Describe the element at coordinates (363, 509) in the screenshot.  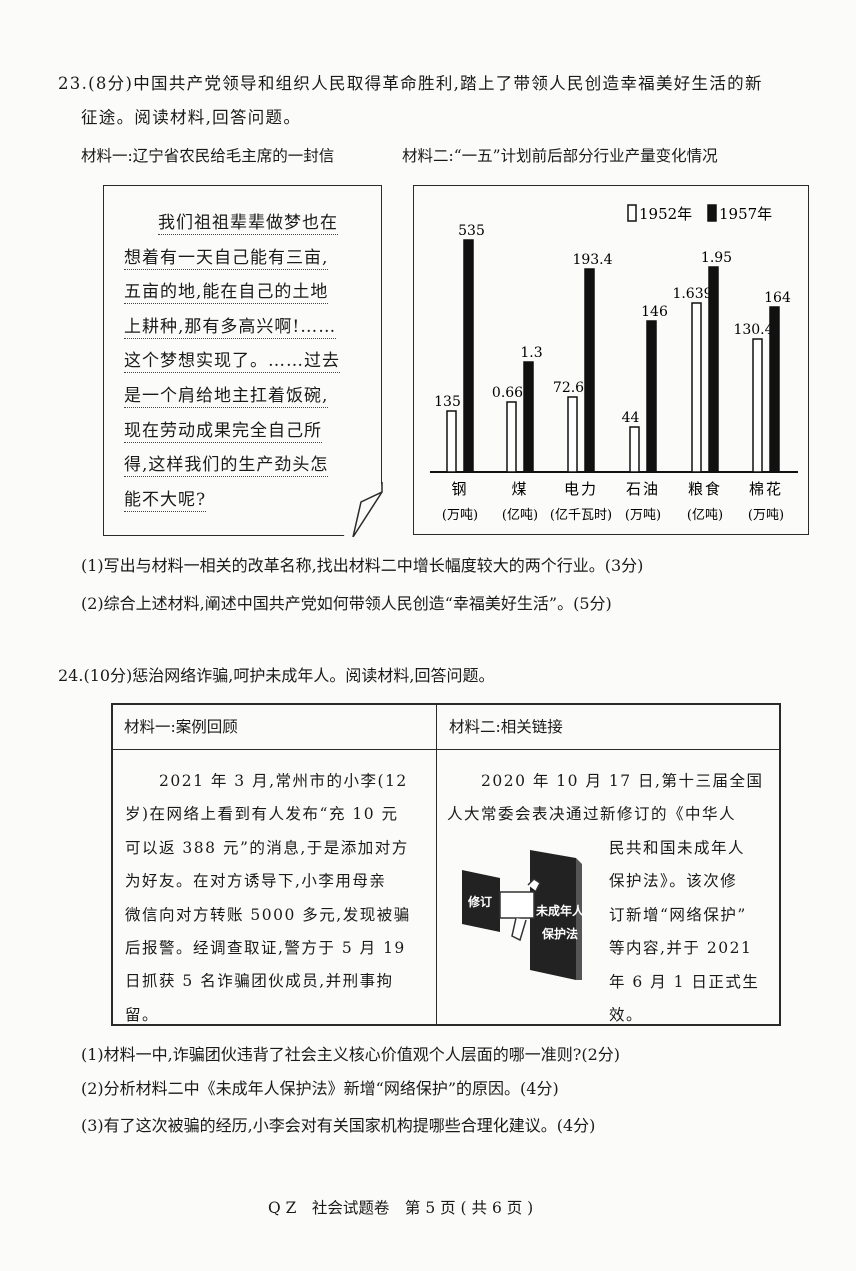
I see `folded-corner-icon` at that location.